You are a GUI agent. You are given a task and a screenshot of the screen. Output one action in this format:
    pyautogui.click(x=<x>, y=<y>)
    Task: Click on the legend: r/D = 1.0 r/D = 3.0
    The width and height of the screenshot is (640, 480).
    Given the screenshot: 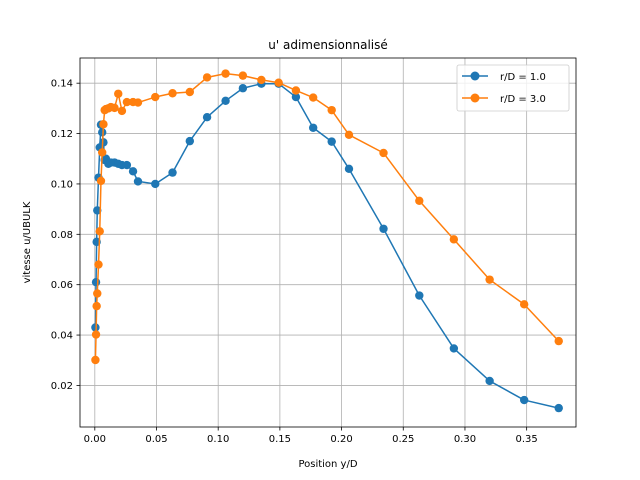 What is the action you would take?
    pyautogui.click(x=513, y=88)
    